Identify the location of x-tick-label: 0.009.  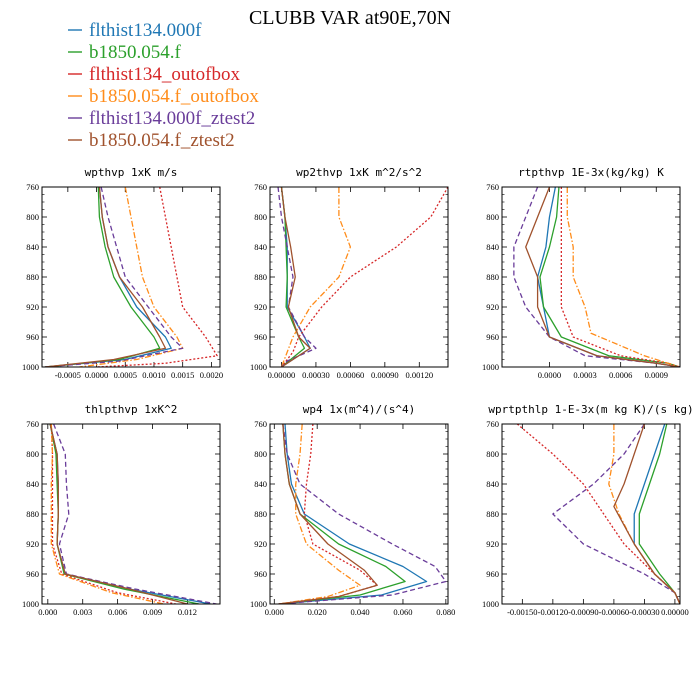
(152, 612).